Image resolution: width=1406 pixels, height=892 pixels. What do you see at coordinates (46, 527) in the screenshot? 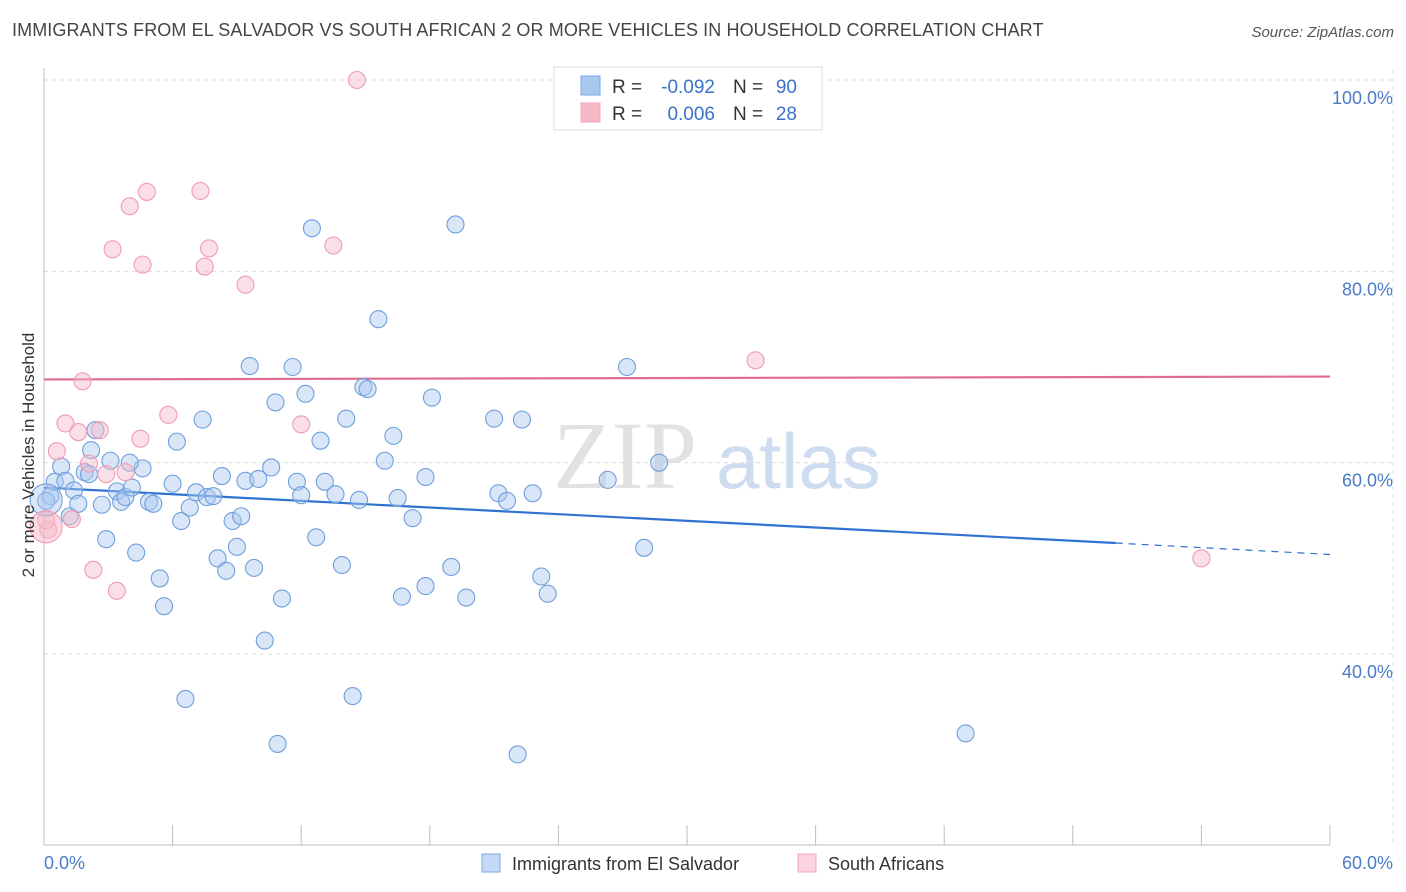
I see `point-south-african-cluster` at bounding box center [46, 527].